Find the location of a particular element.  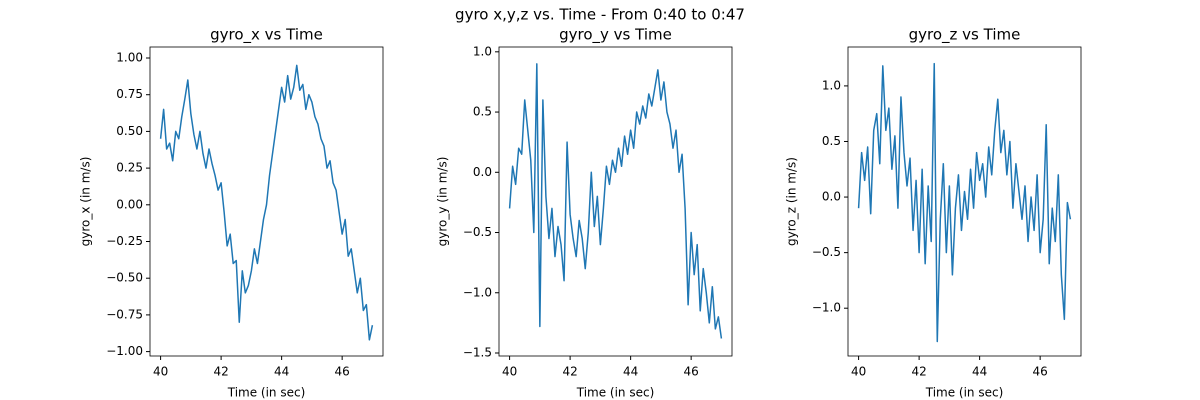

y-tick-label: −0.25 is located at coordinates (124, 241).